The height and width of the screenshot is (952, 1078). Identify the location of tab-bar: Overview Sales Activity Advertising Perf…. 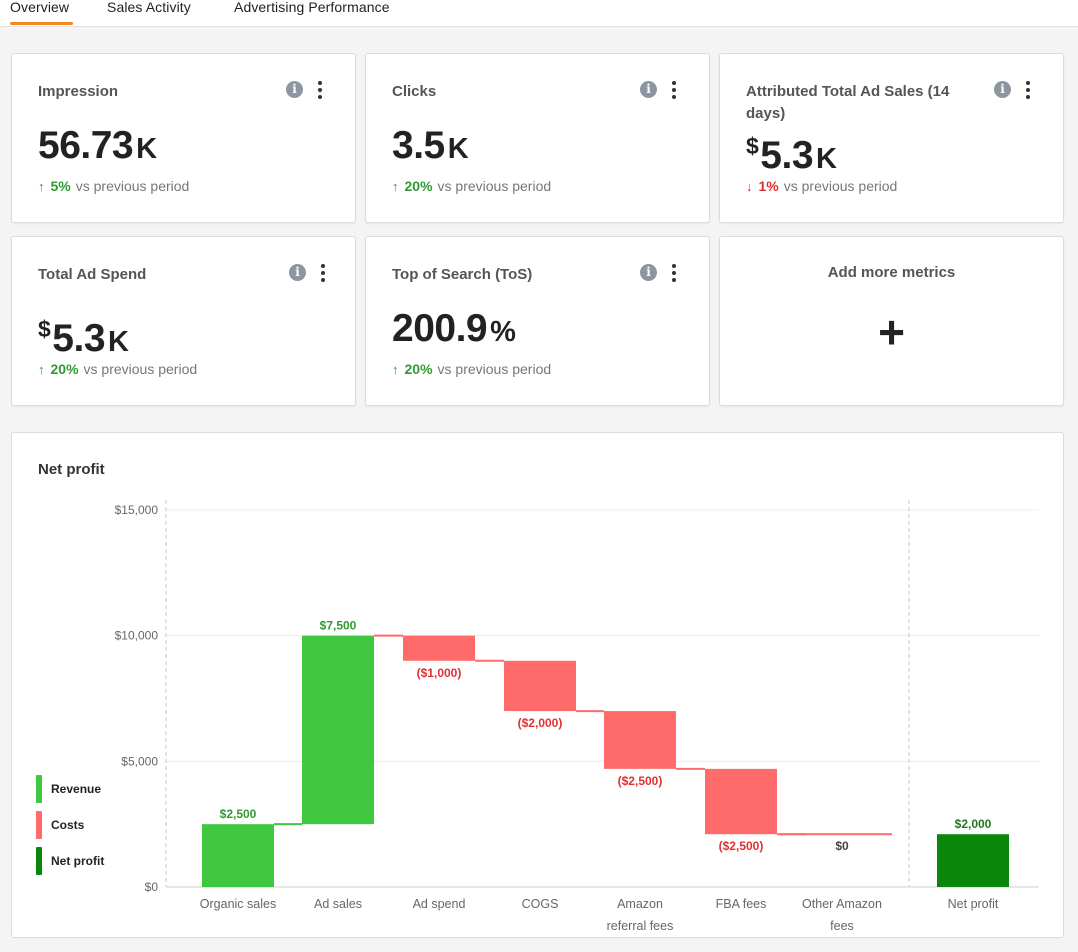
(539, 13).